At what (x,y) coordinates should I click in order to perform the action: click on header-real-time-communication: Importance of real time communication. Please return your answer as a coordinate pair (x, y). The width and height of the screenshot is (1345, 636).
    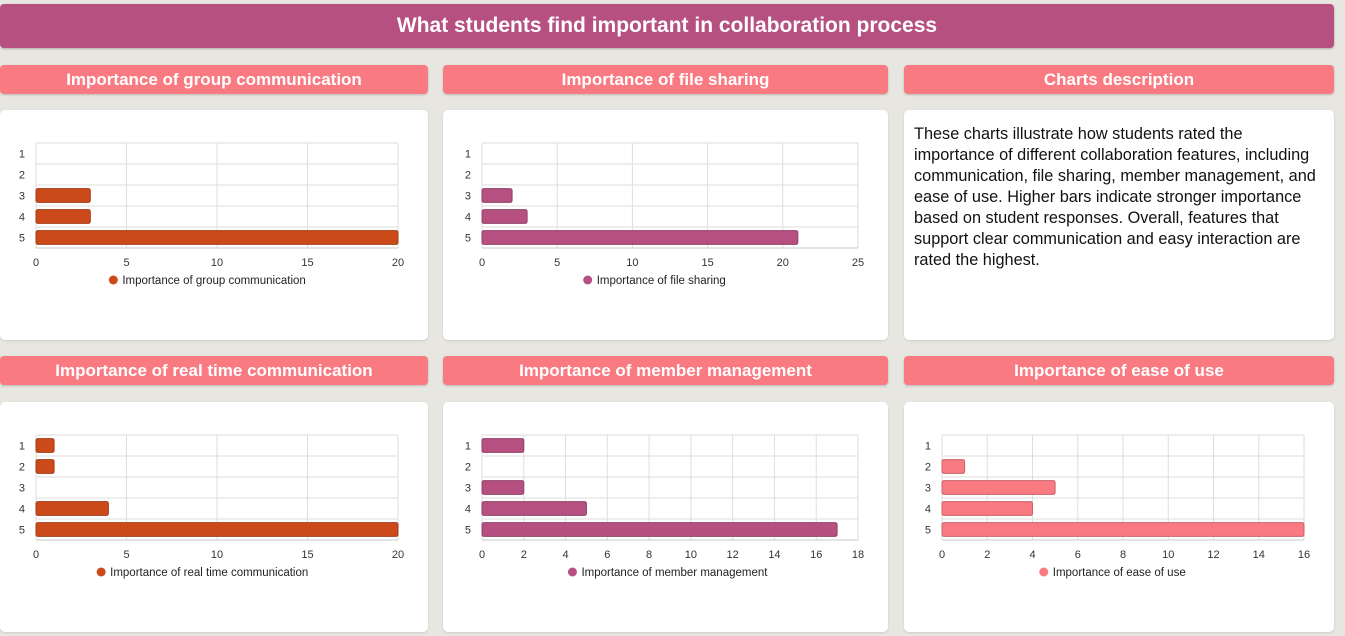
    Looking at the image, I should click on (214, 370).